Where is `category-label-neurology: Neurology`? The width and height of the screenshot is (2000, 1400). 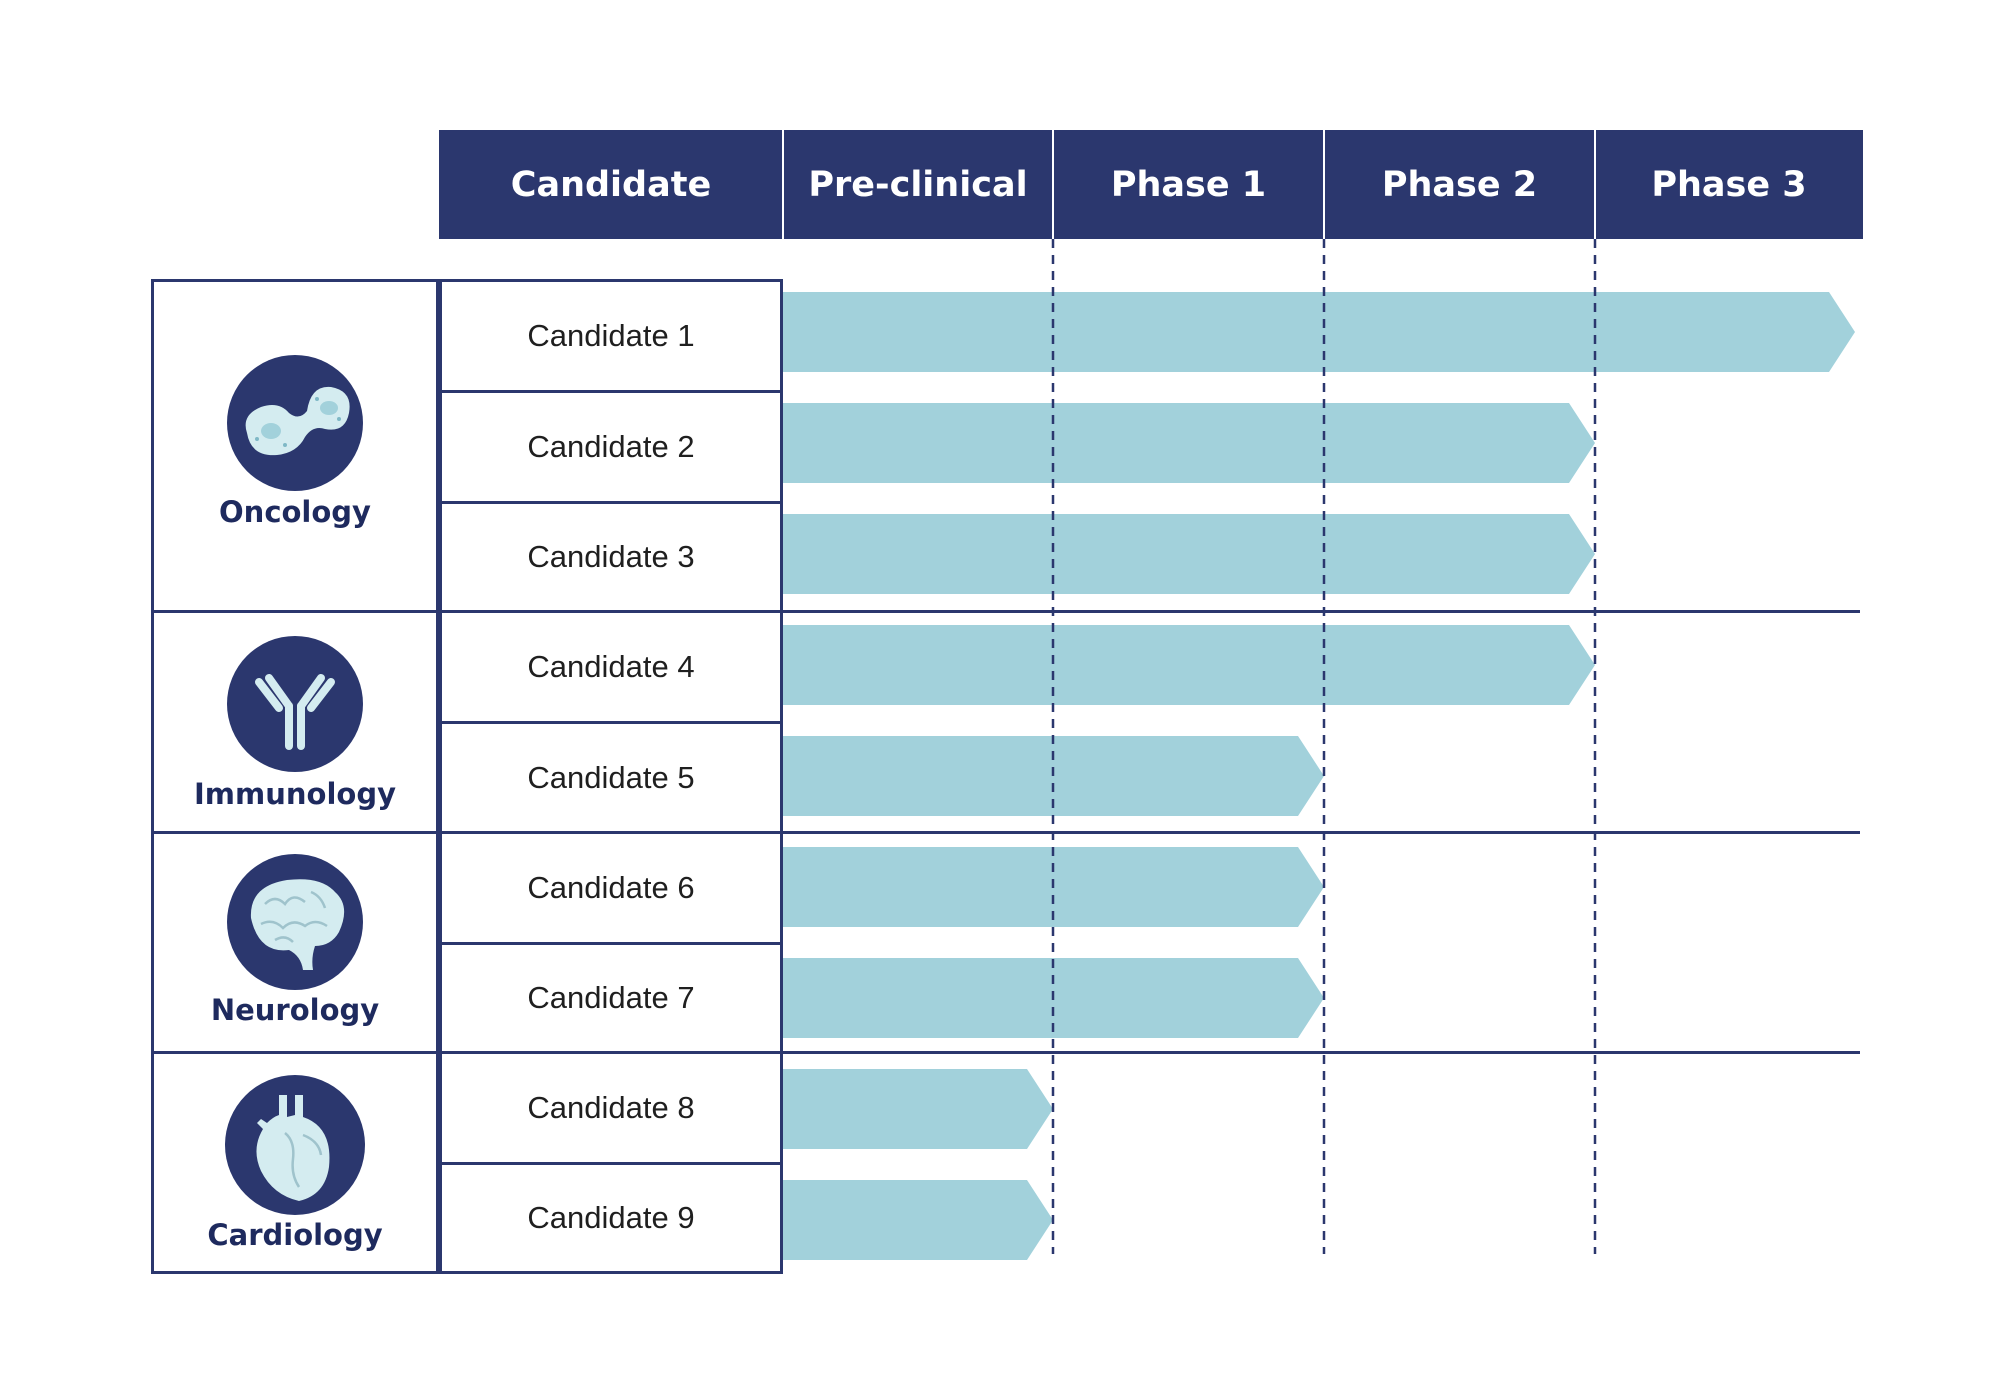 category-label-neurology: Neurology is located at coordinates (295, 1010).